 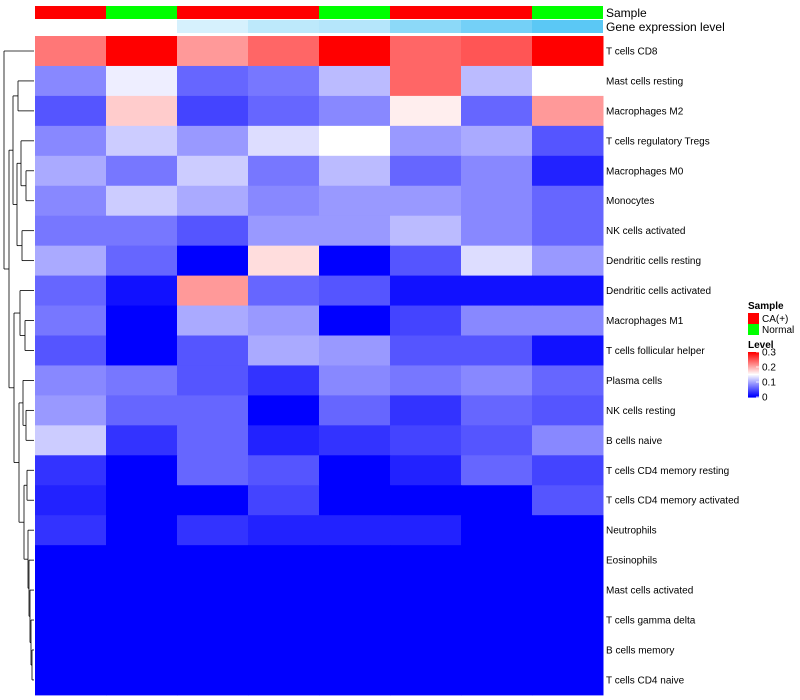 What do you see at coordinates (775, 319) in the screenshot?
I see `sample-legend-label: CA(+)` at bounding box center [775, 319].